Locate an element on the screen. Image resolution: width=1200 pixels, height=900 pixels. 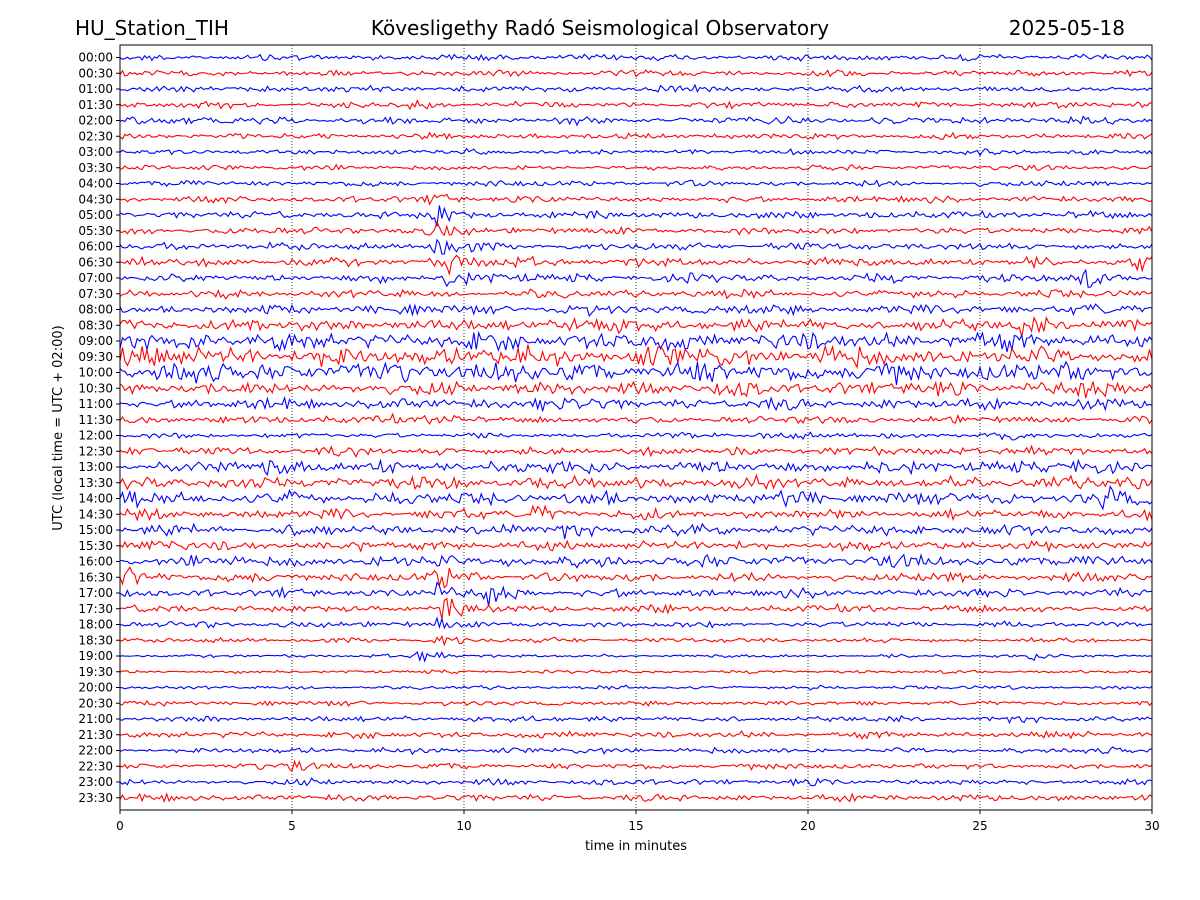
y-tick-label: 10:30 is located at coordinates (95, 388).